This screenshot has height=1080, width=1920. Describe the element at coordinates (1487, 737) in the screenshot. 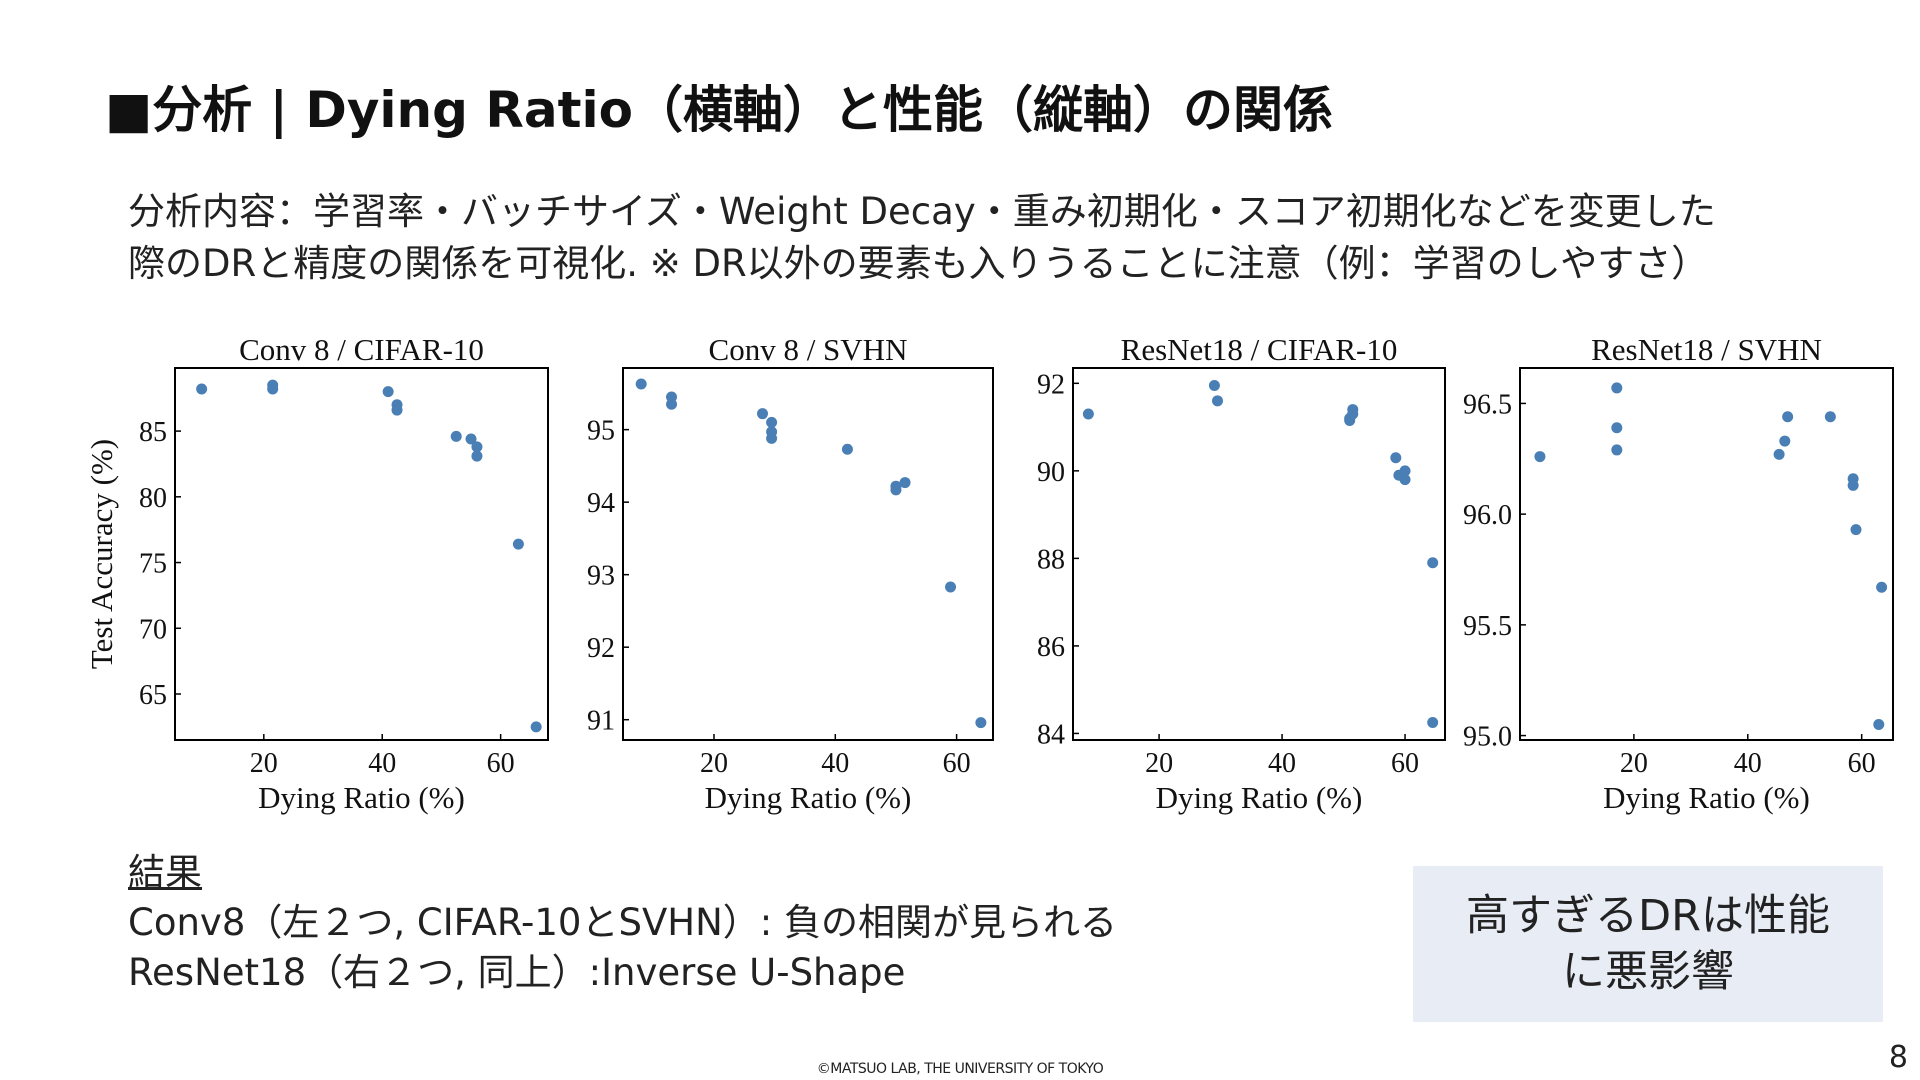

I see `y-tick-label: 95.0` at that location.